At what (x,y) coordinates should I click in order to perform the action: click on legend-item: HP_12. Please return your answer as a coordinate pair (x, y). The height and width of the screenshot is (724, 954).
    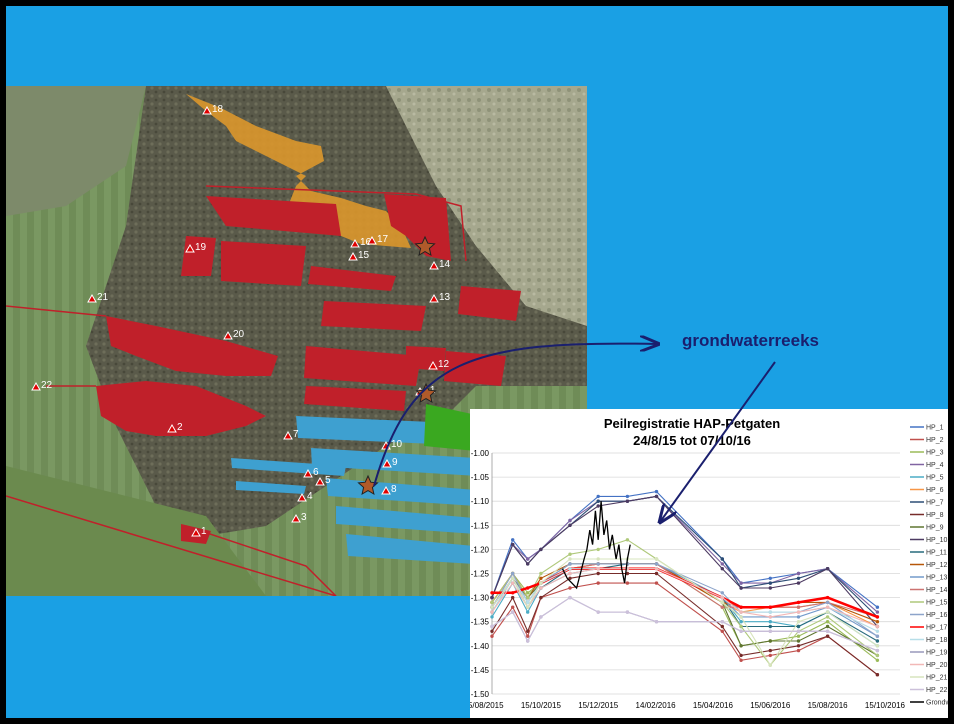
    Looking at the image, I should click on (929, 565).